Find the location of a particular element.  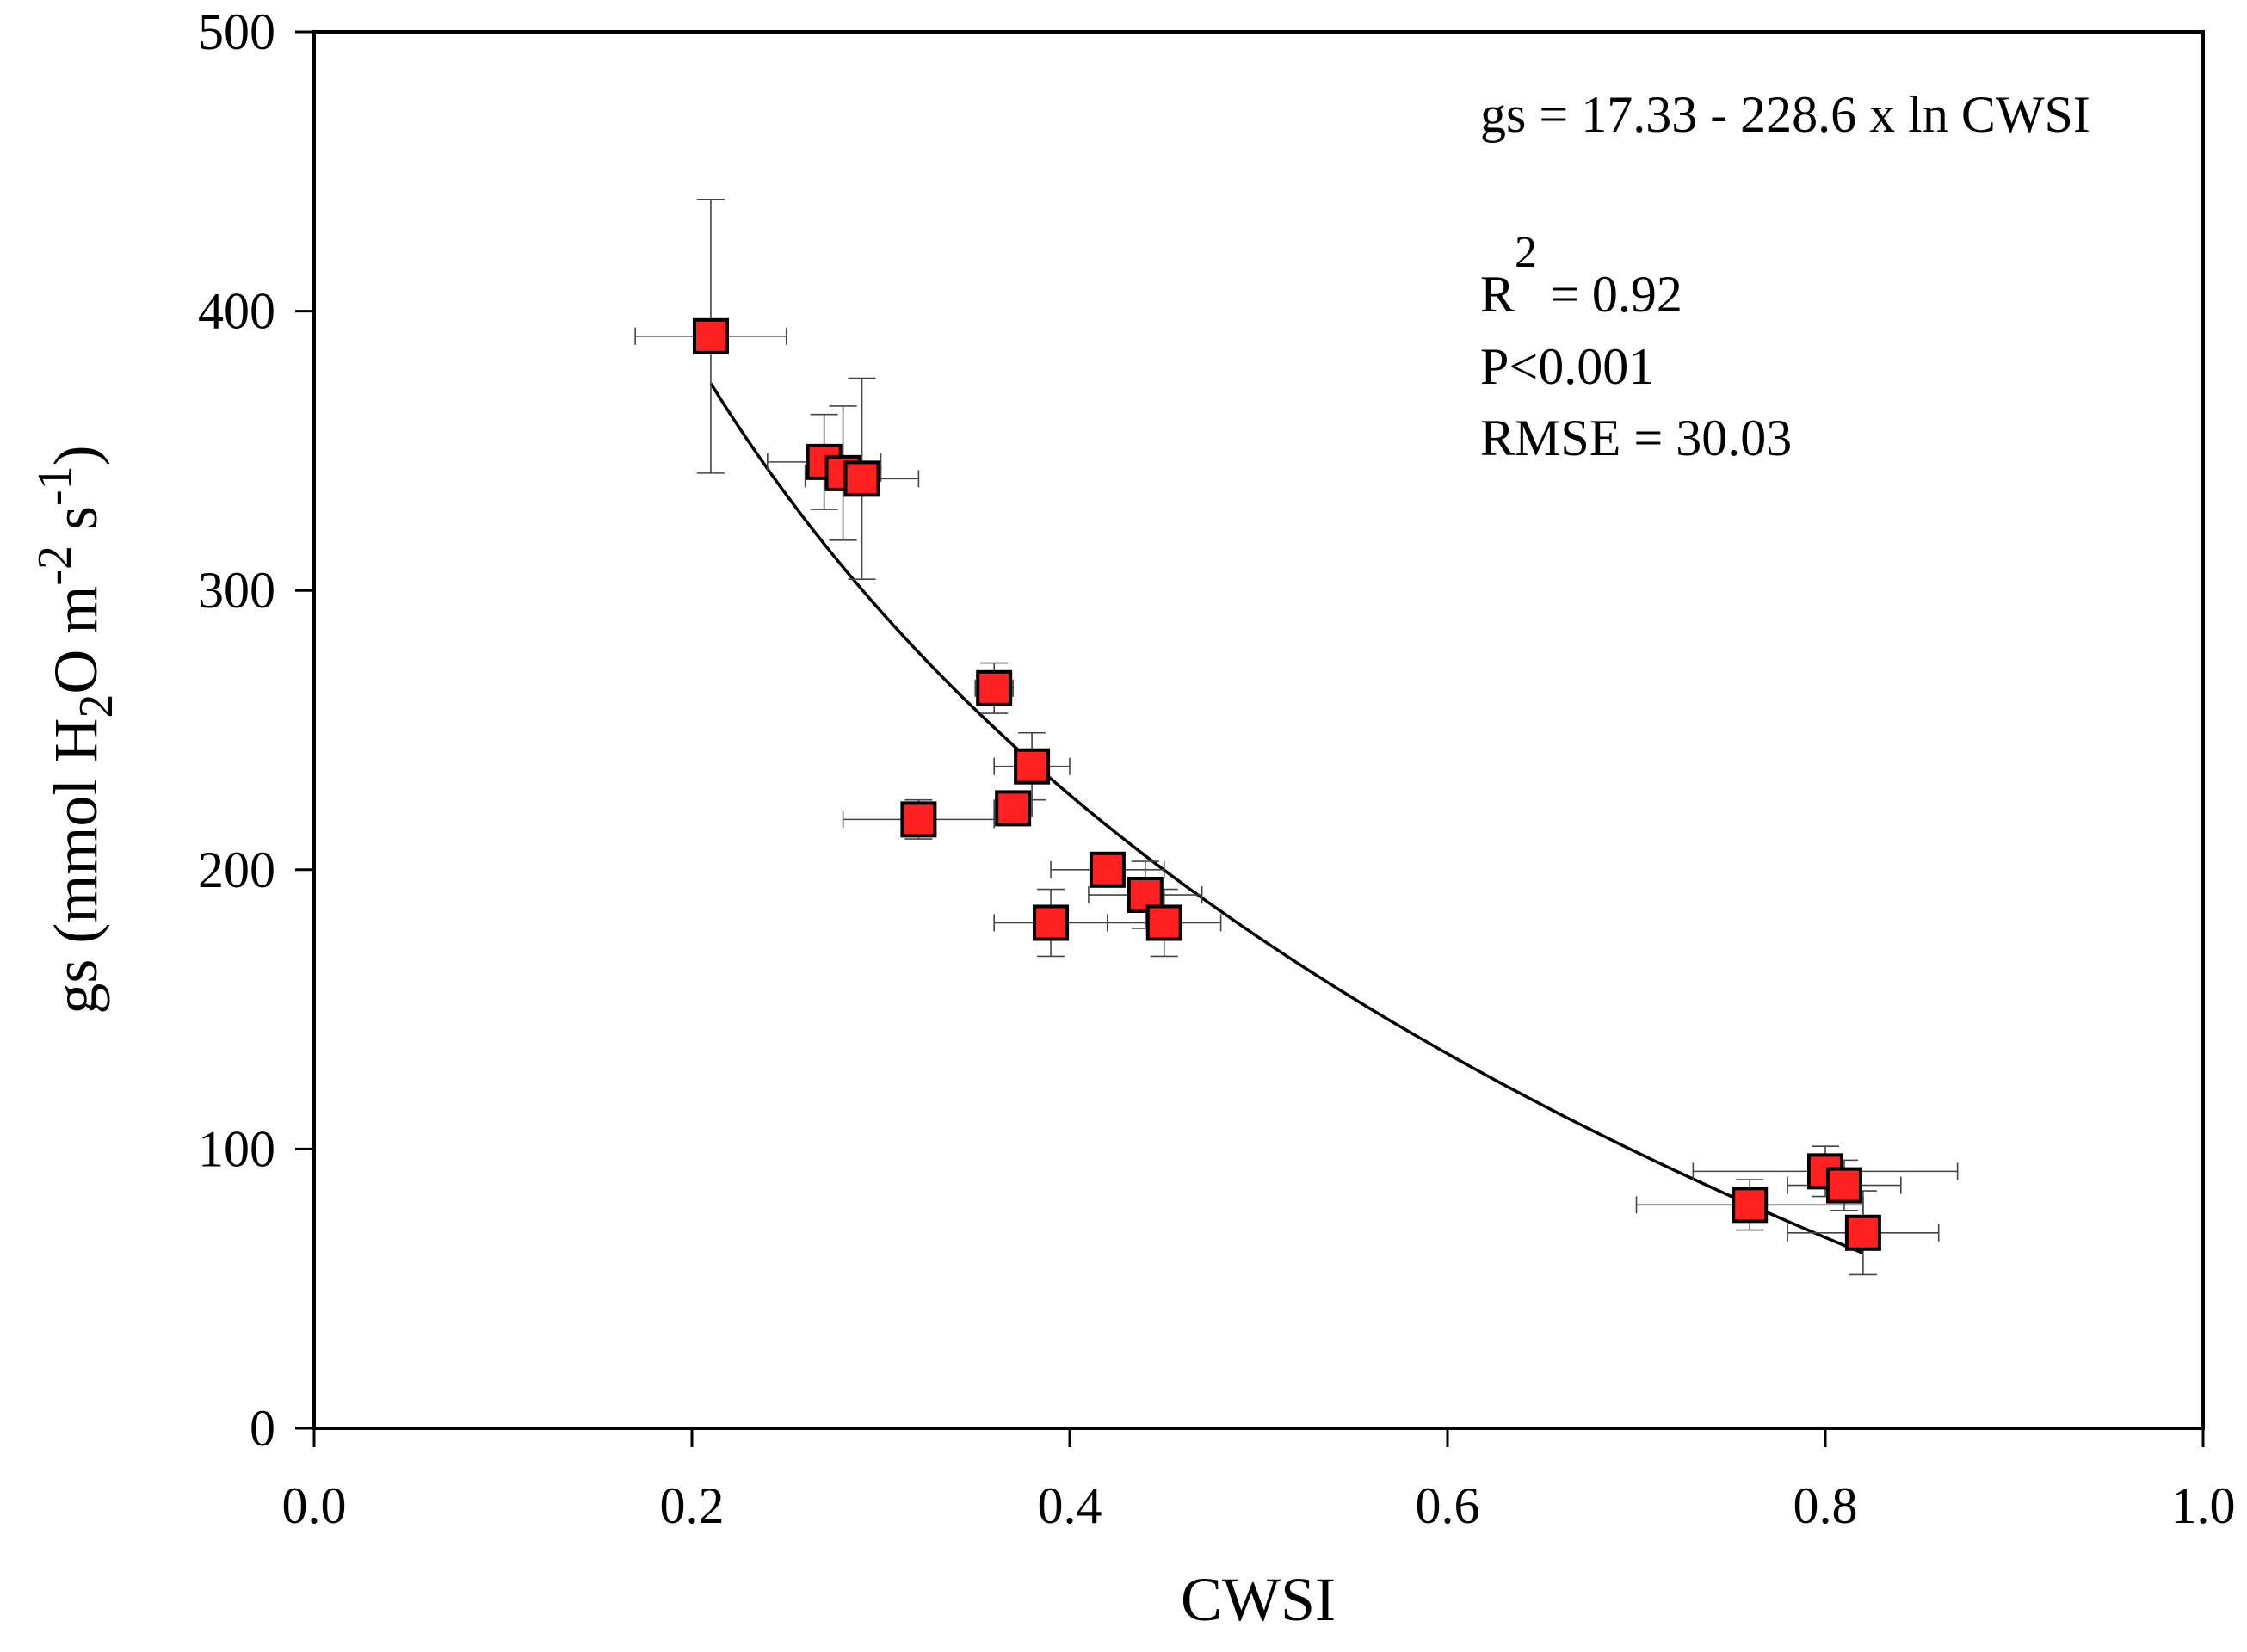

x-tick-label-2: 0.4 is located at coordinates (1070, 1505).